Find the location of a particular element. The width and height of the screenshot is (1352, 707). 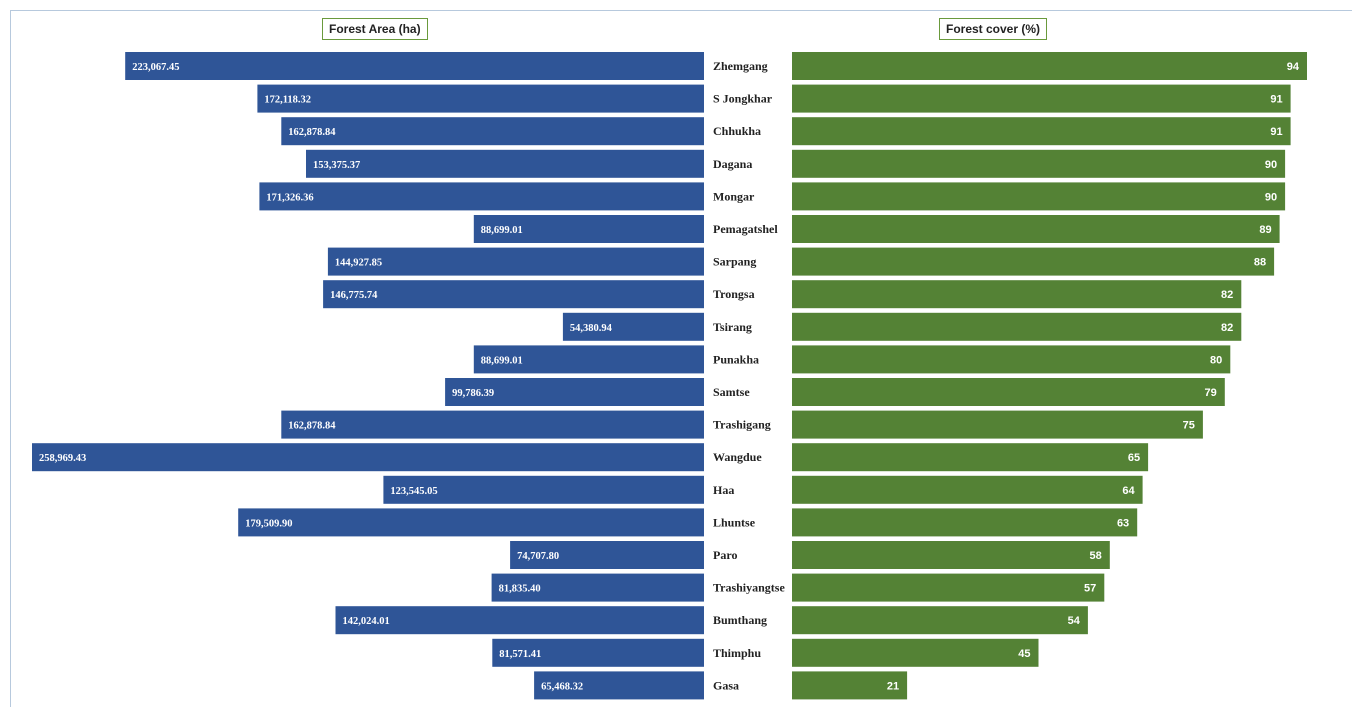

forest-area-value-label: 223,067.45 is located at coordinates (155, 67).